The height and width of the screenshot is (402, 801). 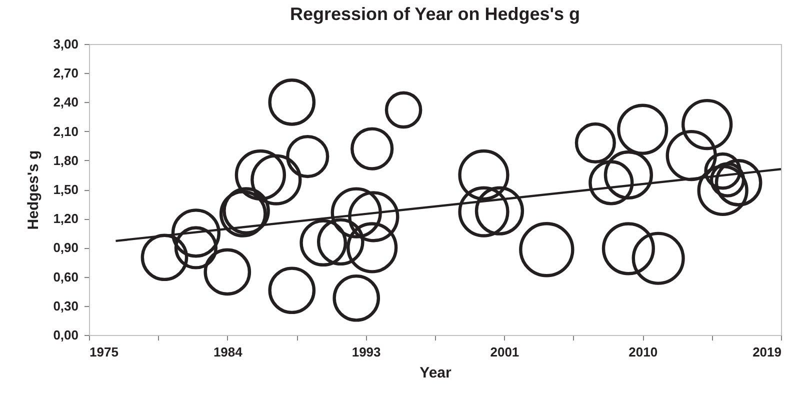 I want to click on x-tick-label: 1975, so click(x=104, y=352).